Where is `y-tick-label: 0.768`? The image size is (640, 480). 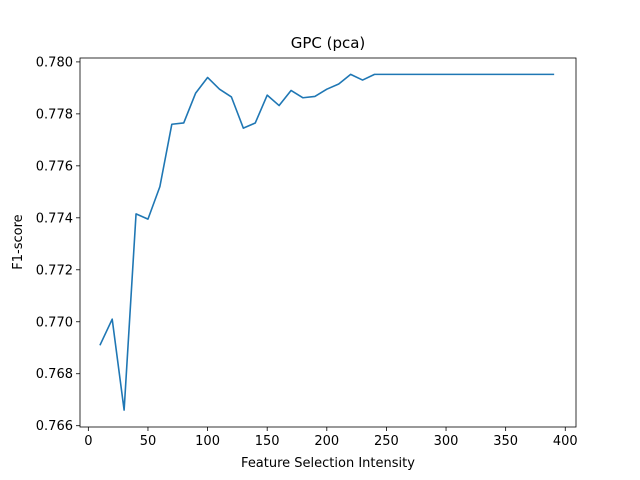
y-tick-label: 0.768 is located at coordinates (54, 374).